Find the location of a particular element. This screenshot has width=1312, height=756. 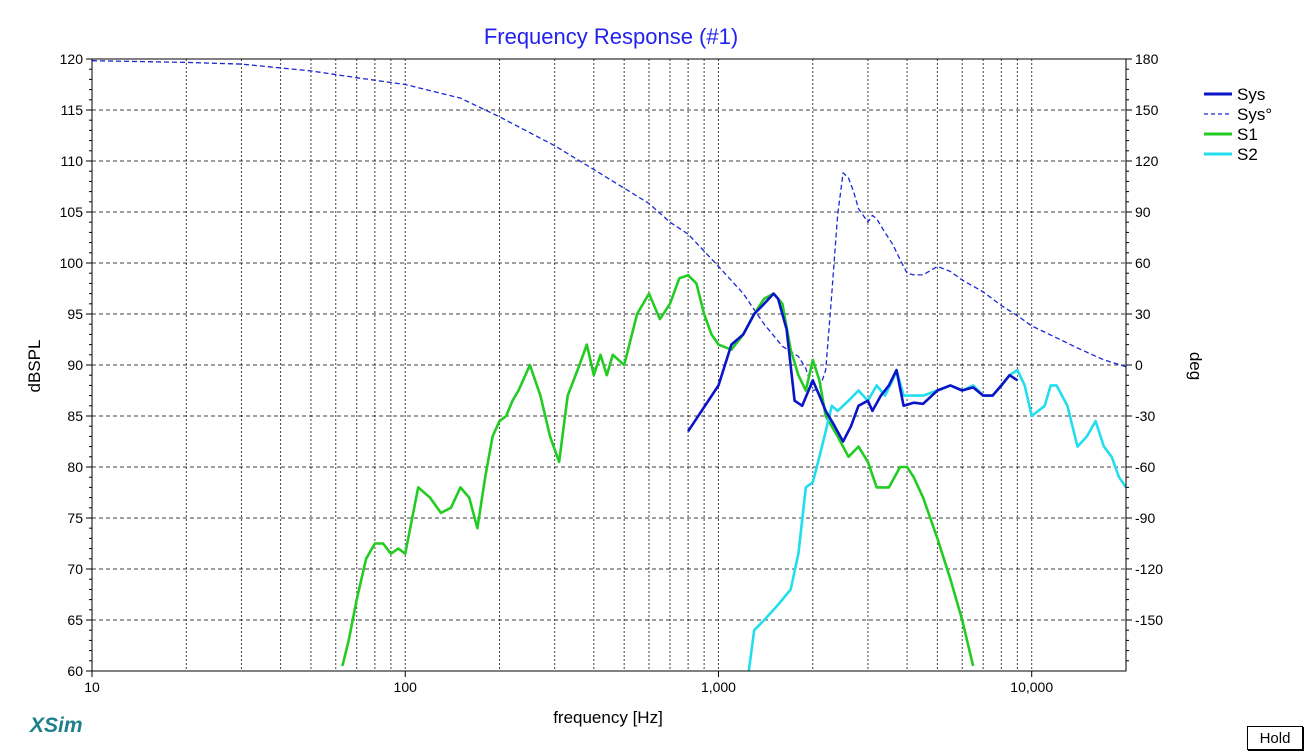

y-tick-label: 75 is located at coordinates (75, 518).